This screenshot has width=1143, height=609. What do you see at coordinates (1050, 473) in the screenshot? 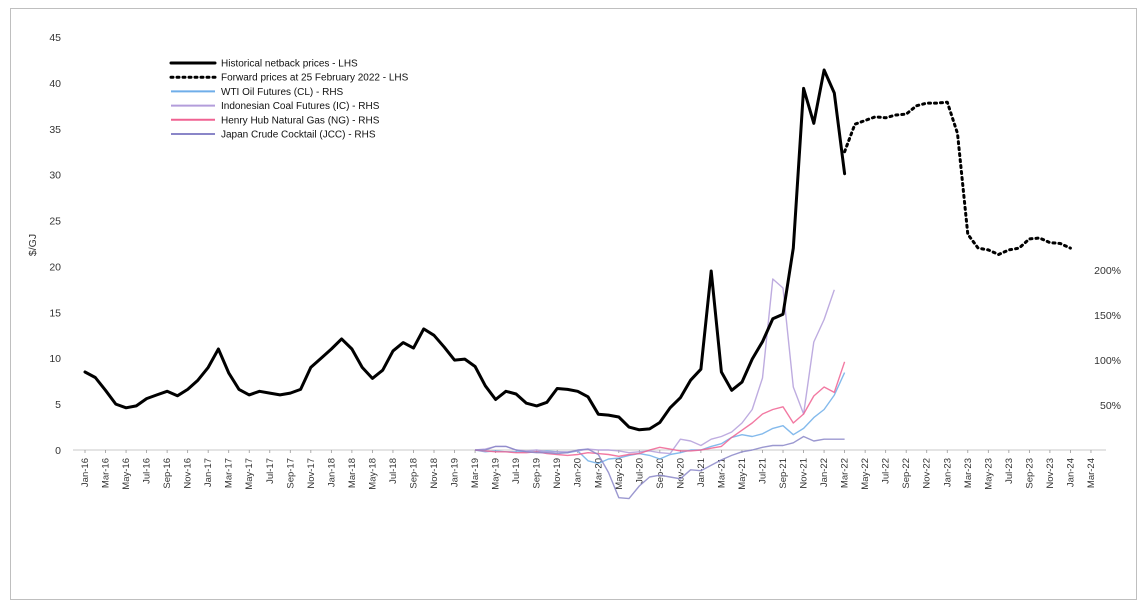
I see `x-tick-label: Nov-23` at bounding box center [1050, 473].